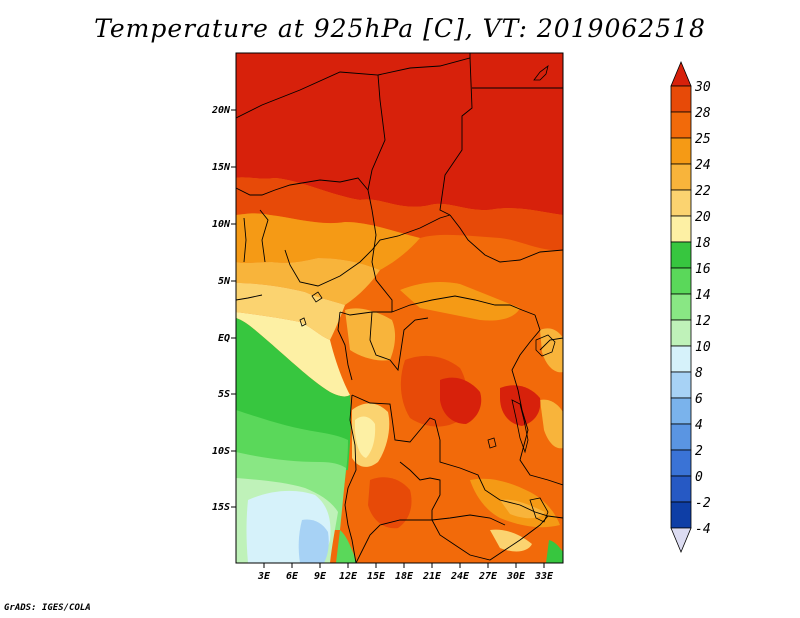 The width and height of the screenshot is (800, 618). Describe the element at coordinates (699, 425) in the screenshot. I see `colorbar-label: 4` at that location.